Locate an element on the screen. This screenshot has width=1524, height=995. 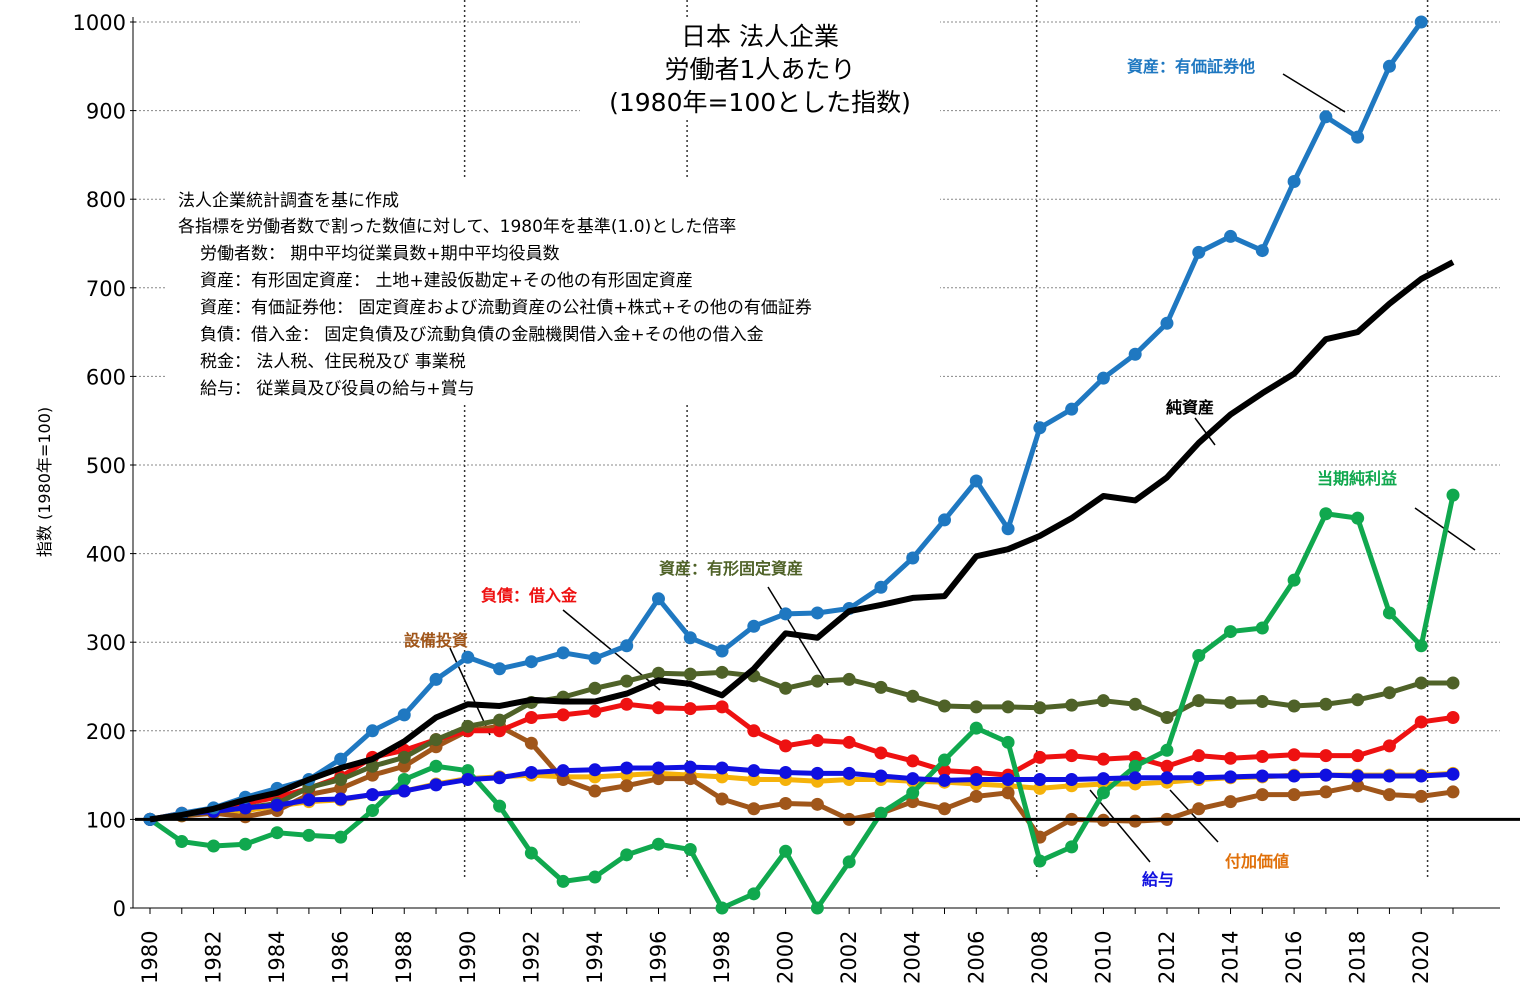
data-point-borrowings-2013 is located at coordinates (1199, 756).